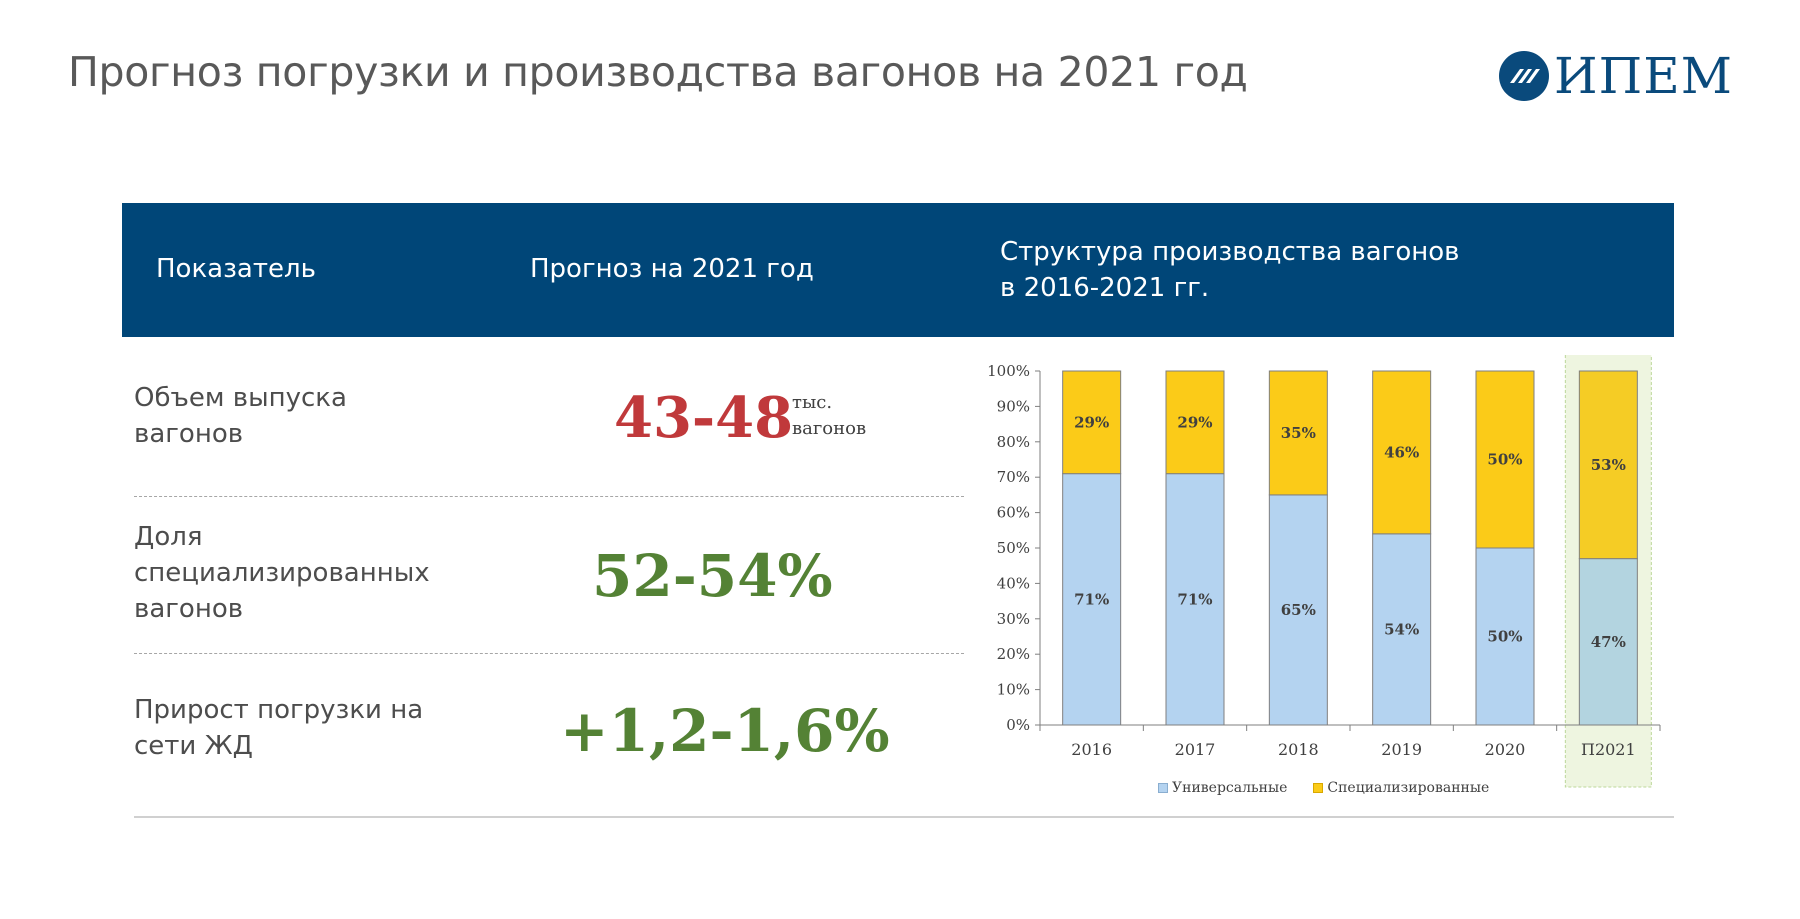 The height and width of the screenshot is (919, 1800). I want to click on data-label-specialized: 35%, so click(1298, 433).